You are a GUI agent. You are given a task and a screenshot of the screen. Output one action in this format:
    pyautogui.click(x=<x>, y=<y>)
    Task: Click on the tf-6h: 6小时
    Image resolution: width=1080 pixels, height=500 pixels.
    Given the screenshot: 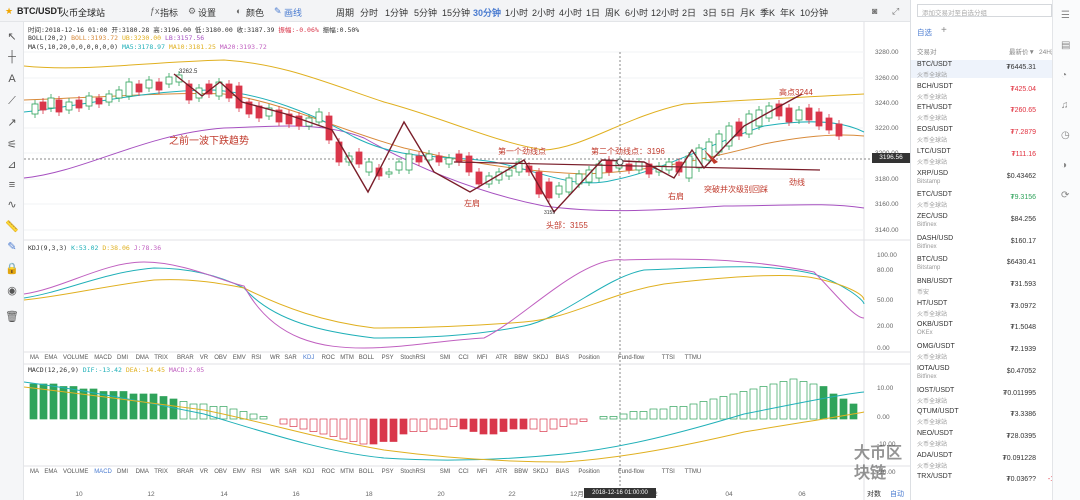 What is the action you would take?
    pyautogui.click(x=637, y=13)
    